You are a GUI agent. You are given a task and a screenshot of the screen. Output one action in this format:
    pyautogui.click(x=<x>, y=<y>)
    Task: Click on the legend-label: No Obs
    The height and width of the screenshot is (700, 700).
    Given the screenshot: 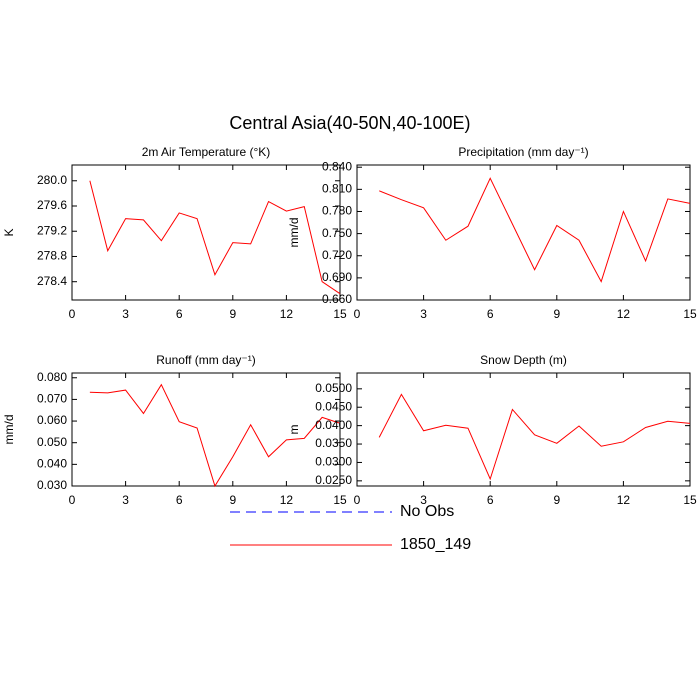 What is the action you would take?
    pyautogui.click(x=427, y=511)
    